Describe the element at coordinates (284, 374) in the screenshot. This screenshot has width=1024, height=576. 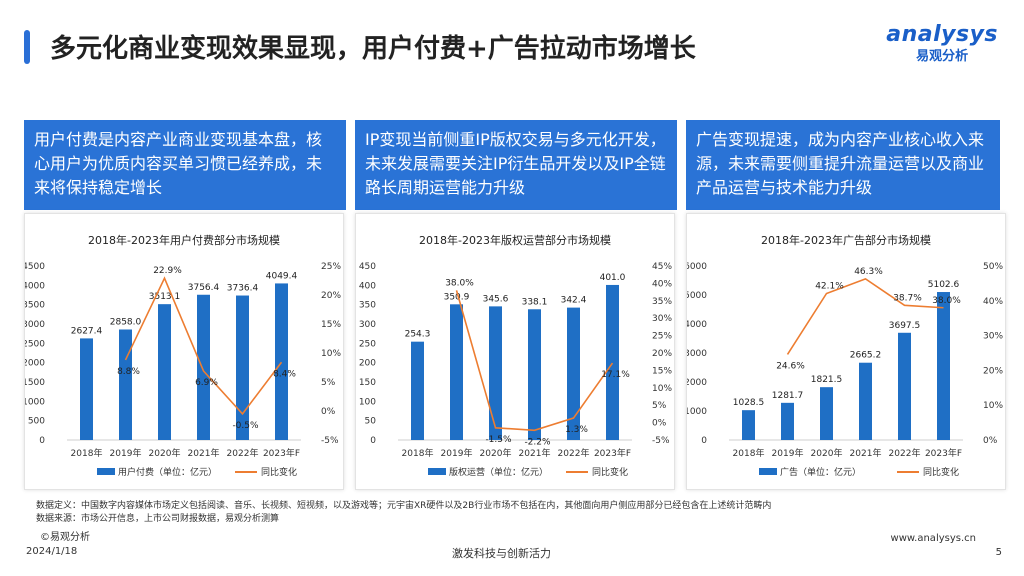
I see `line-value-label: 8.4%` at that location.